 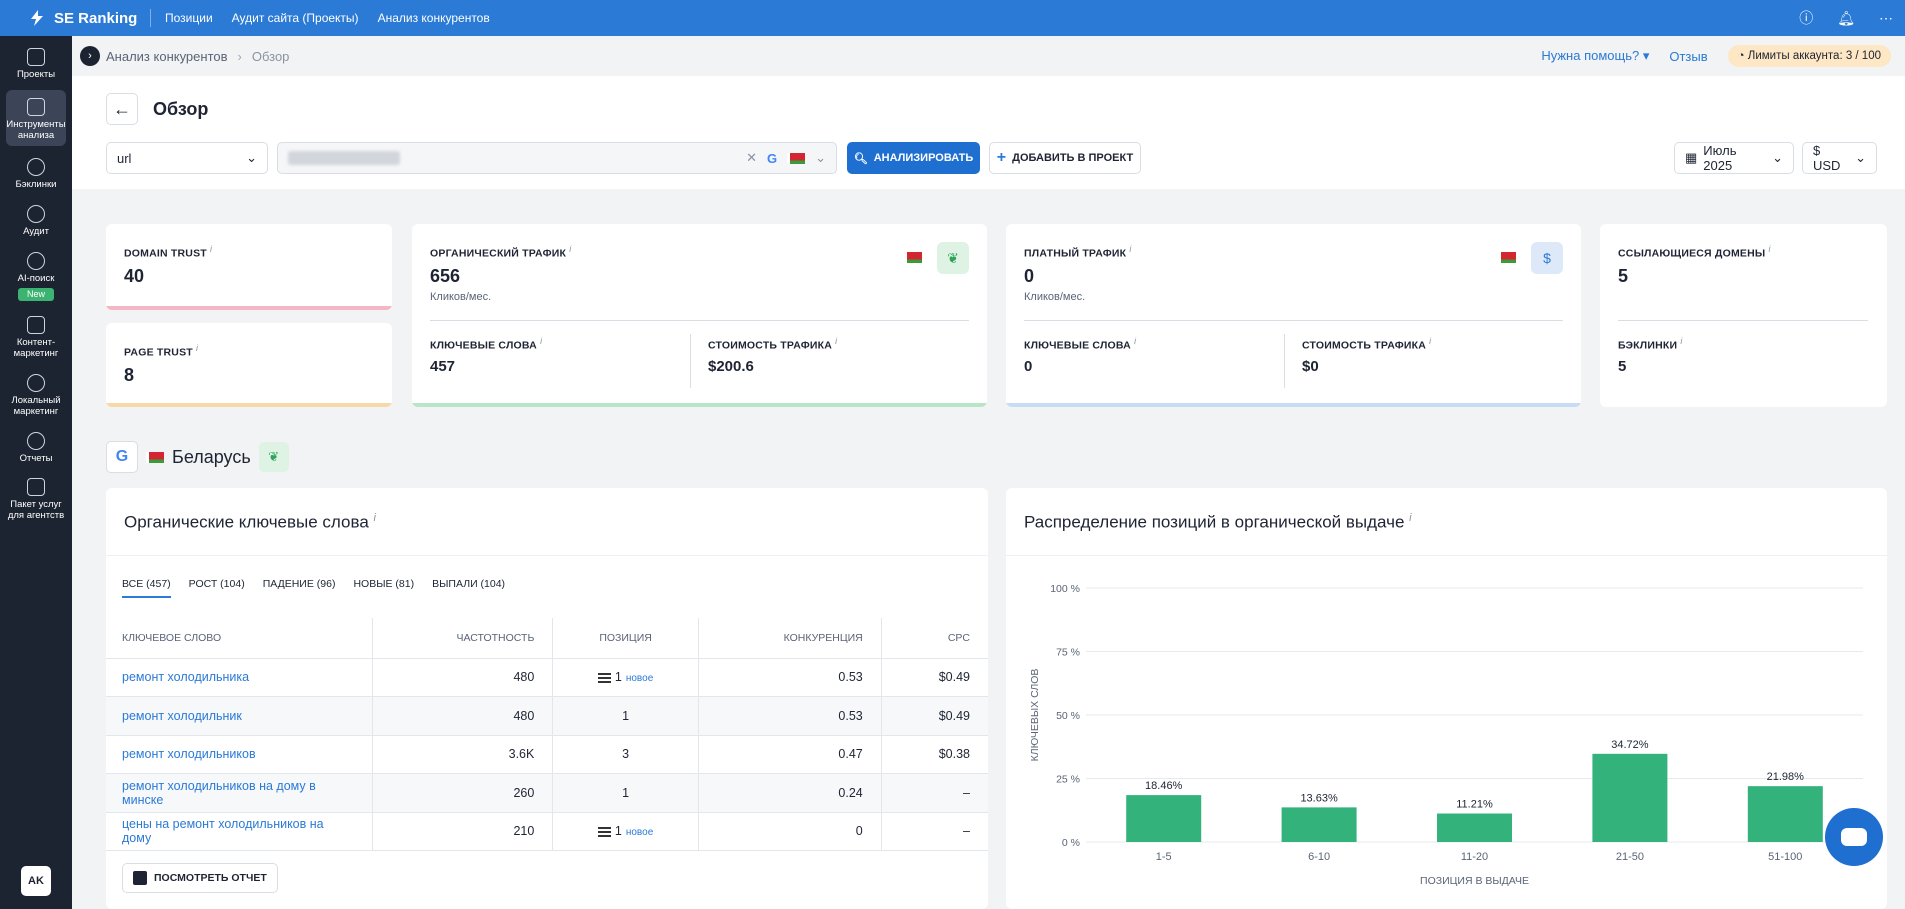 I want to click on help-dropdown: Нужна помощь? ▾, so click(x=1595, y=55).